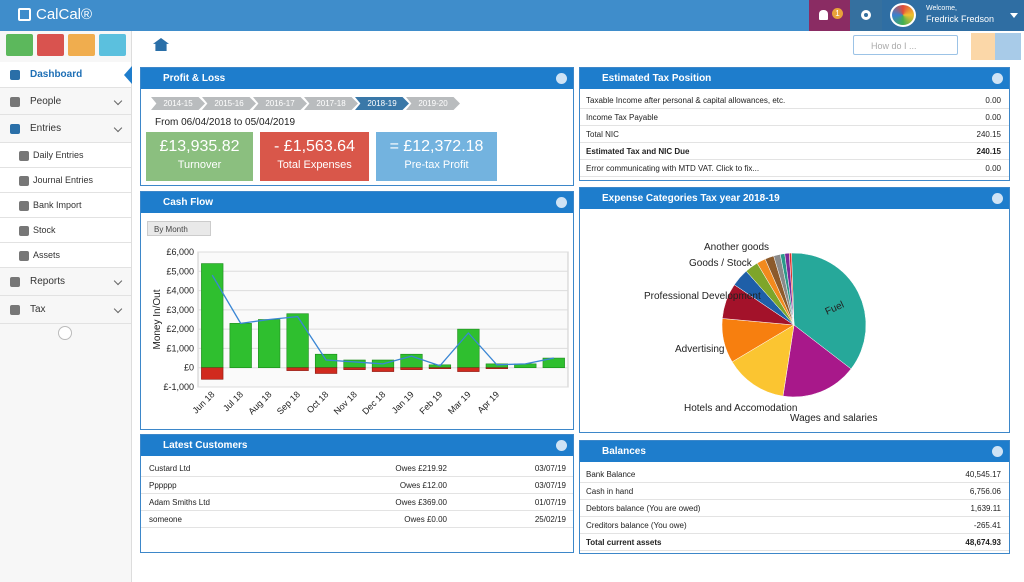 The image size is (1024, 582). Describe the element at coordinates (602, 134) in the screenshot. I see `cell-label: Total NIC` at that location.